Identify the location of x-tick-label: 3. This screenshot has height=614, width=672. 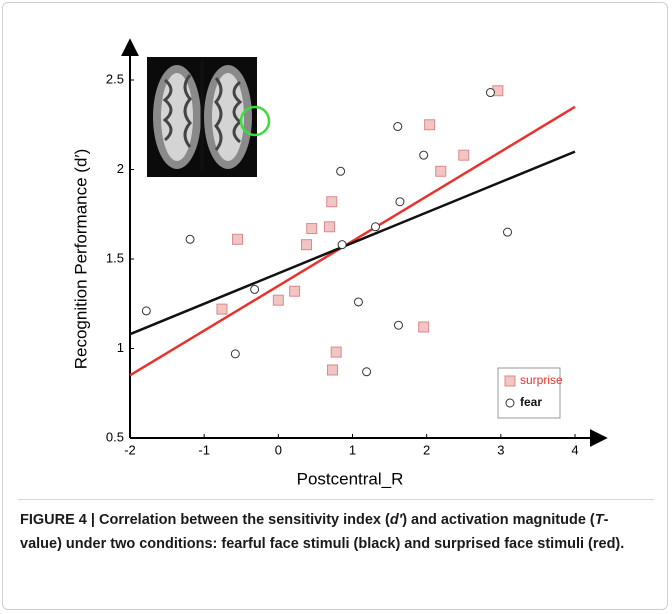
(500, 449).